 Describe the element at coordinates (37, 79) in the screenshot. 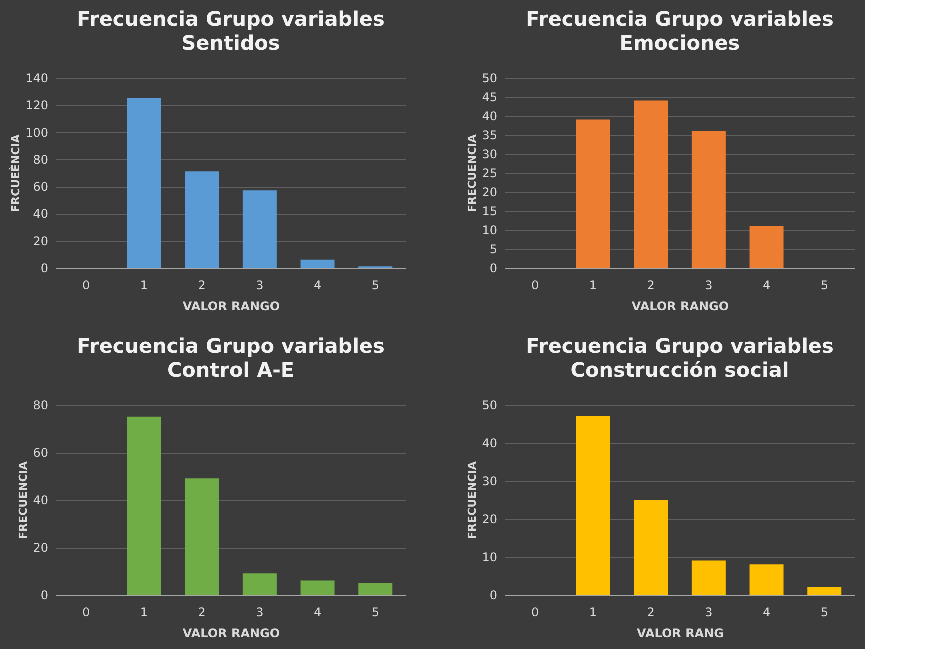

I see `y-tick-label: 140` at that location.